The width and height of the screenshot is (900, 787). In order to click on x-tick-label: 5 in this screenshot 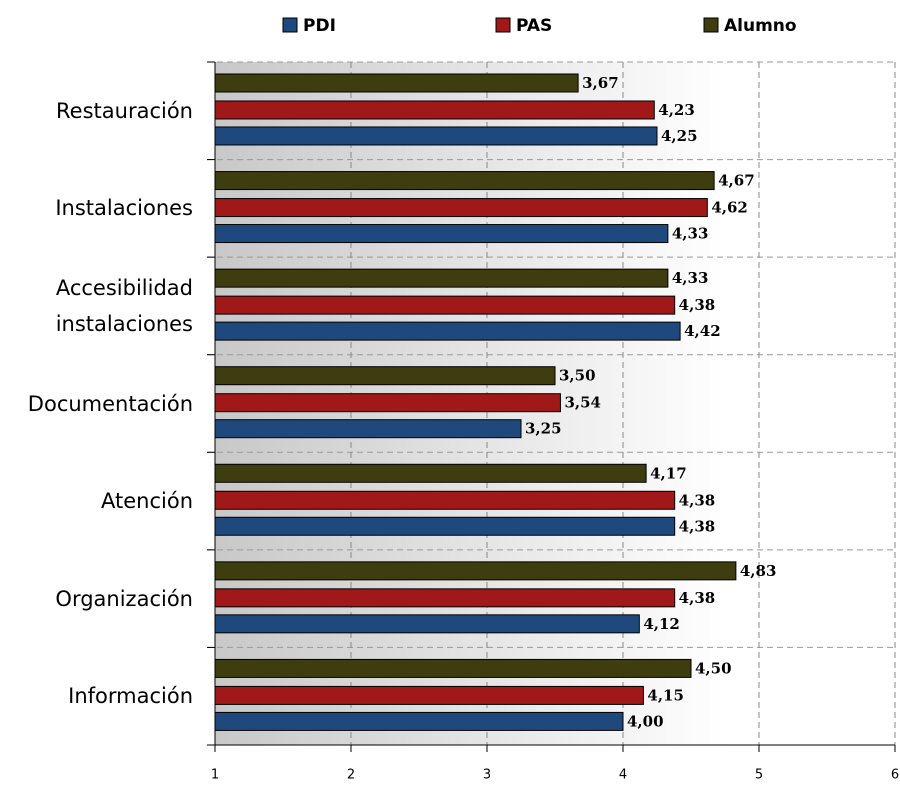, I will do `click(759, 775)`.